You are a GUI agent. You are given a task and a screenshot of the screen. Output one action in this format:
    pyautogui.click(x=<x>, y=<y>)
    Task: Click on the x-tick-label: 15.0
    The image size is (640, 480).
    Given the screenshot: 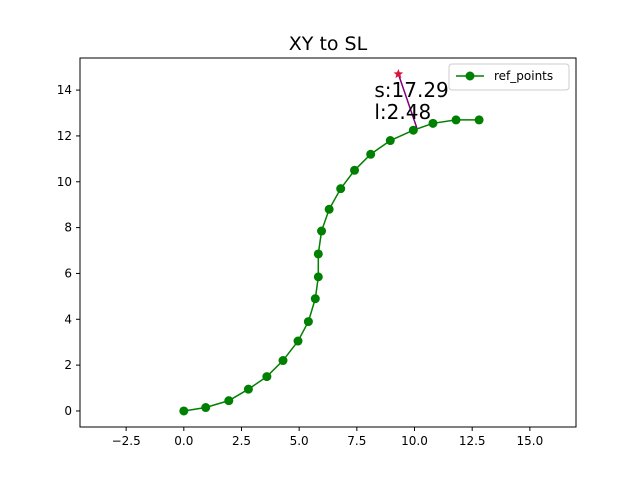 What is the action you would take?
    pyautogui.click(x=530, y=441)
    